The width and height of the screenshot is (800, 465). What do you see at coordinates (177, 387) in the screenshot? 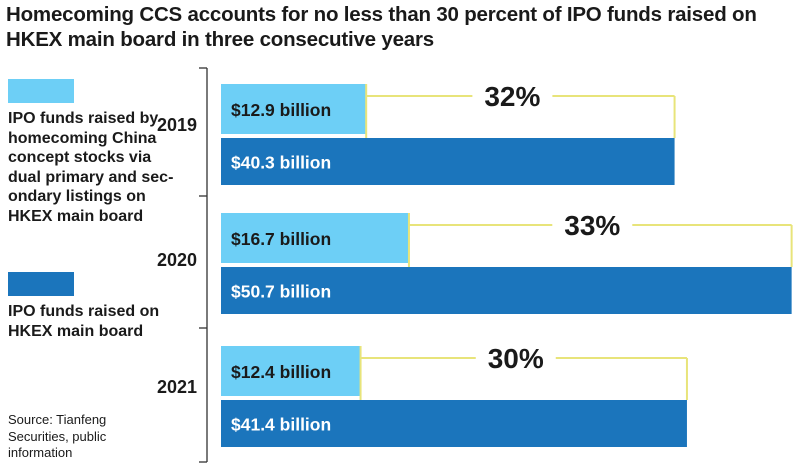
I see `category-label-2021: 2021` at bounding box center [177, 387].